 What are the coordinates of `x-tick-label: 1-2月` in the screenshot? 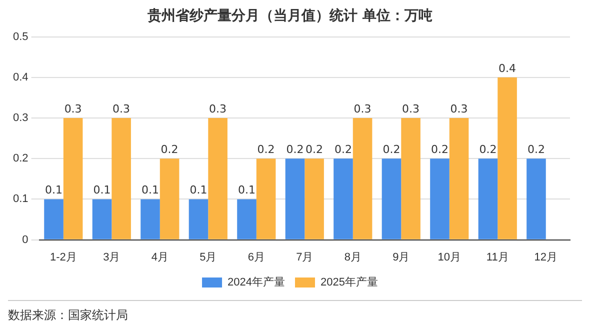 It's located at (63, 257).